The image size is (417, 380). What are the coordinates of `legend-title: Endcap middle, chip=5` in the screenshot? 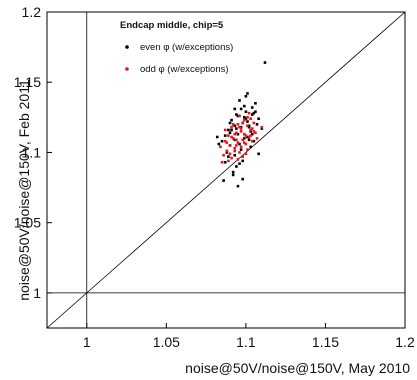 It's located at (172, 25).